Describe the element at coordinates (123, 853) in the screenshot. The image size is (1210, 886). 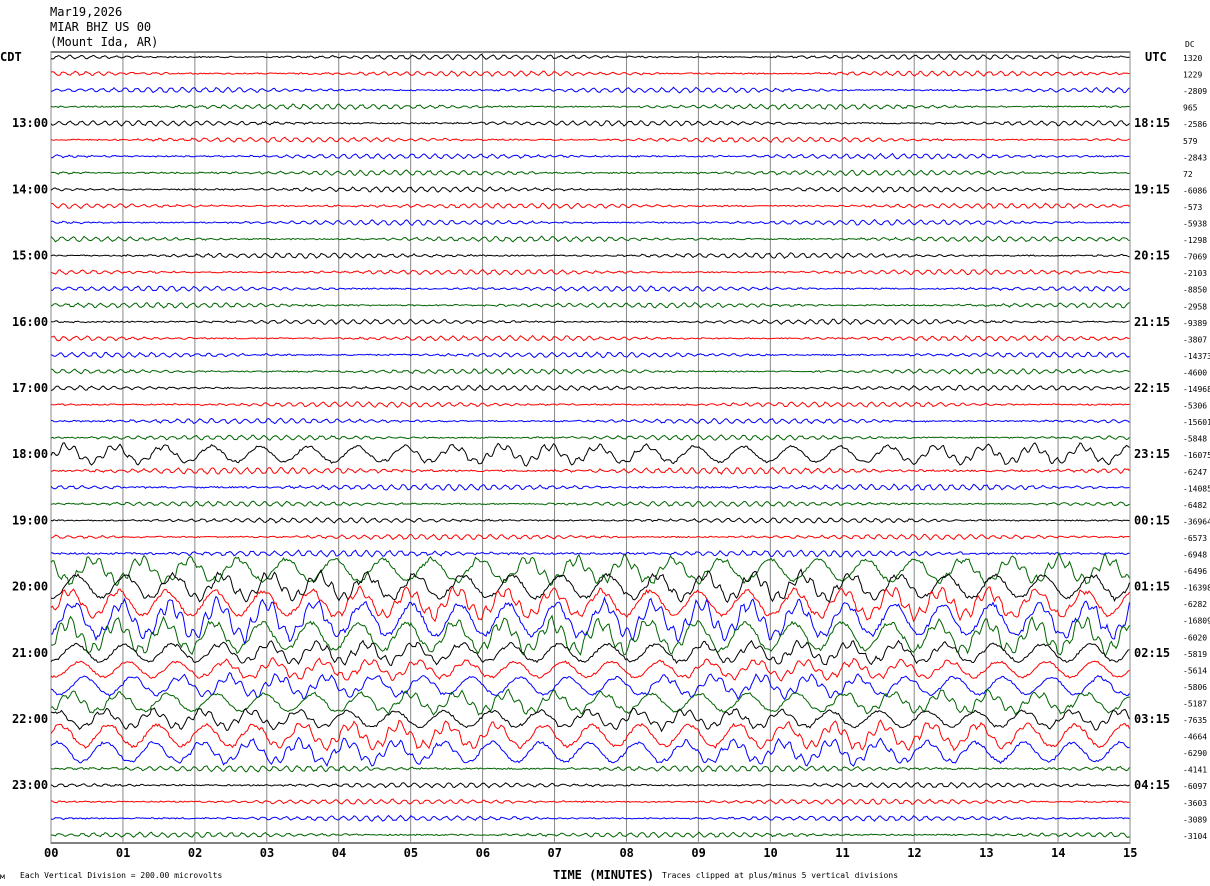
I see `x-tick-label: 01` at that location.